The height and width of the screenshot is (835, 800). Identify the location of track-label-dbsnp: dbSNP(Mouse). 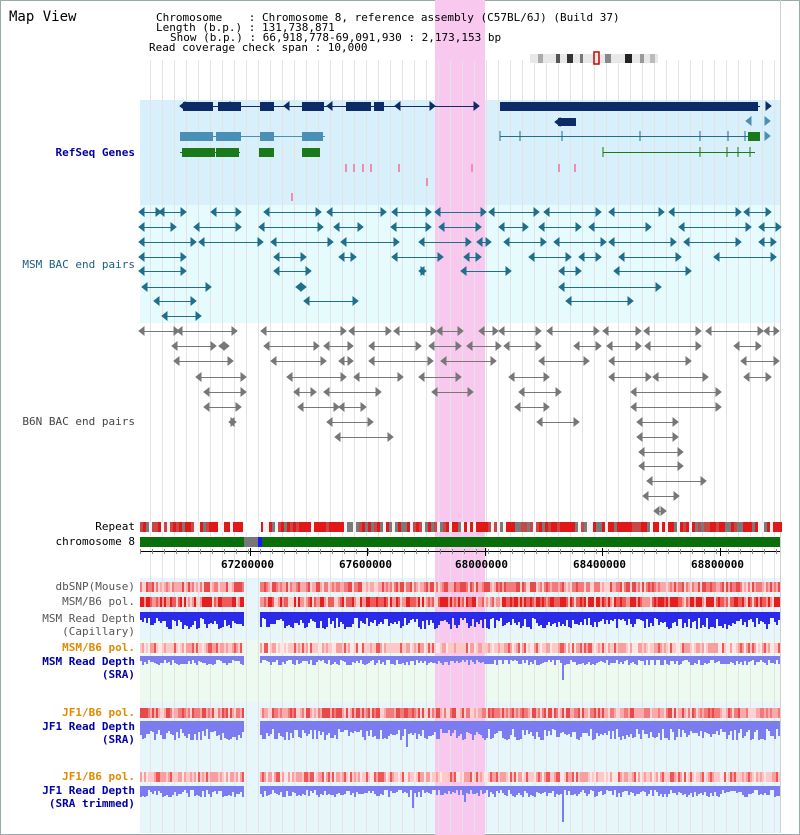
(95, 586).